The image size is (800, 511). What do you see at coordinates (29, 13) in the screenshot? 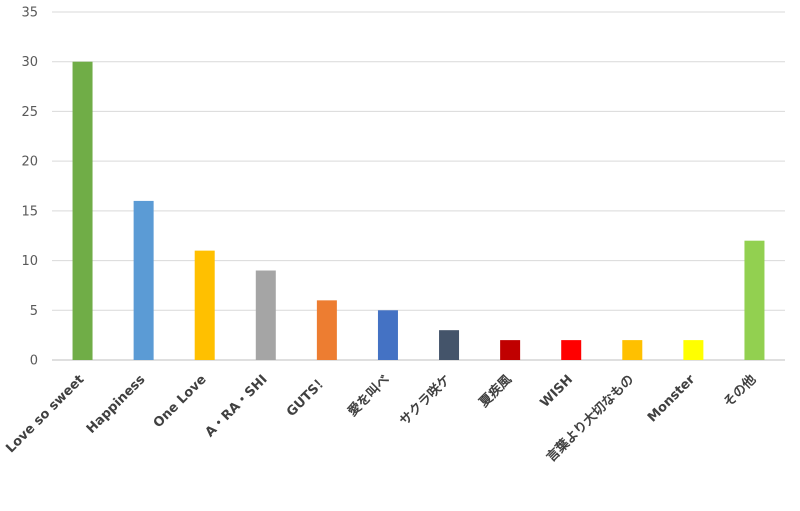
I see `y-tick-label: 35` at bounding box center [29, 13].